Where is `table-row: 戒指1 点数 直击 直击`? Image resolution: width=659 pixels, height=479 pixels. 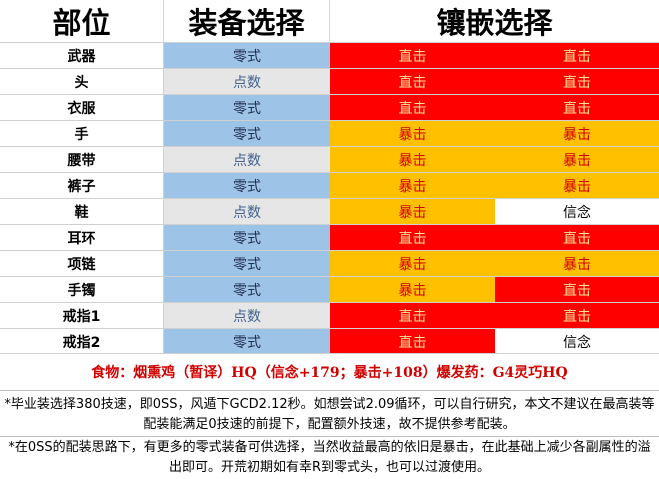 table-row: 戒指1 点数 直击 直击 is located at coordinates (329, 315).